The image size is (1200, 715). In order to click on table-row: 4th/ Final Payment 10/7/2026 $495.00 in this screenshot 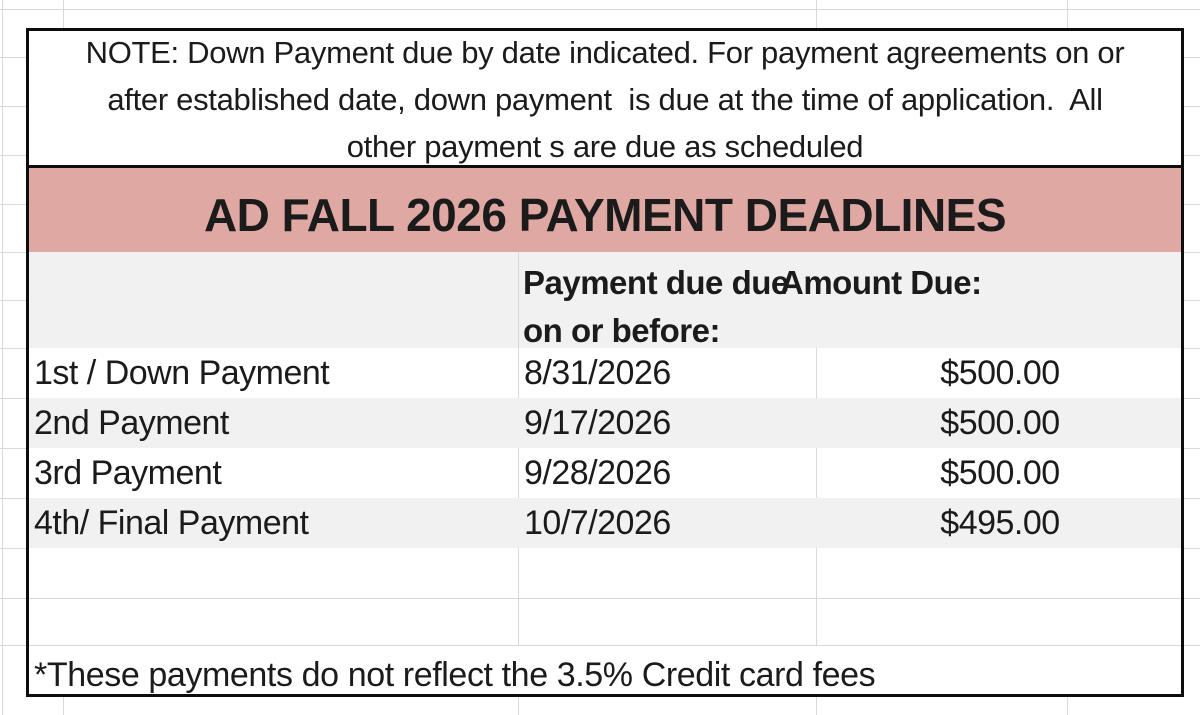, I will do `click(605, 523)`.